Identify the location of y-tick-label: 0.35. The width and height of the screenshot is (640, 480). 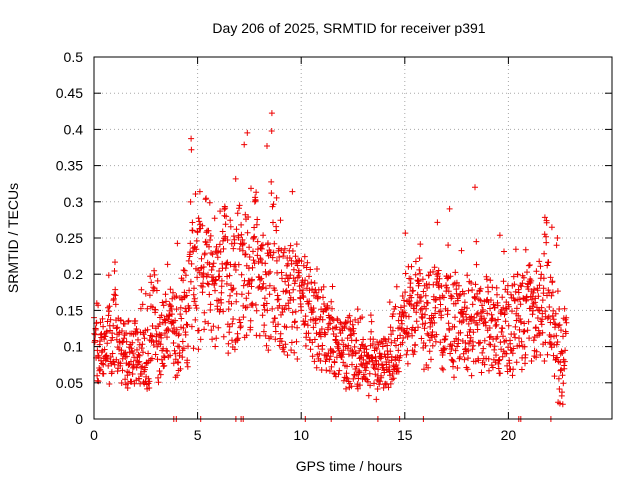
(69, 166).